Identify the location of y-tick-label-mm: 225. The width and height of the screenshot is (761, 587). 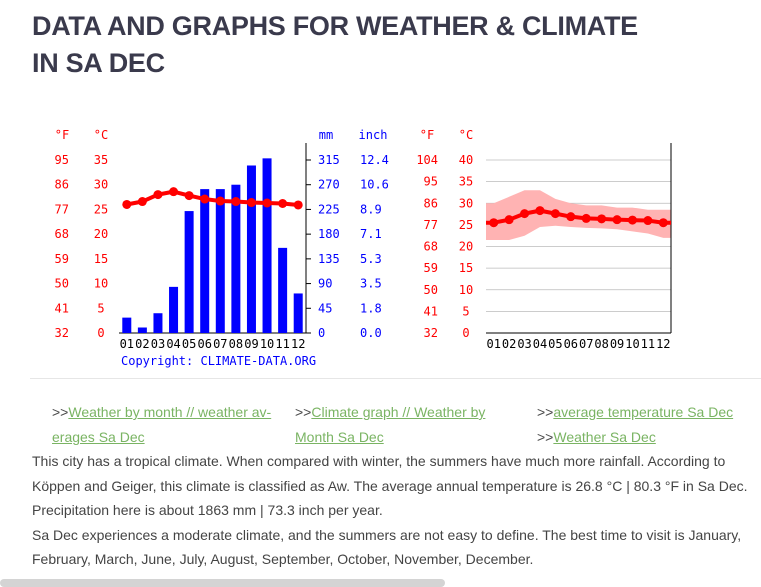
(329, 209).